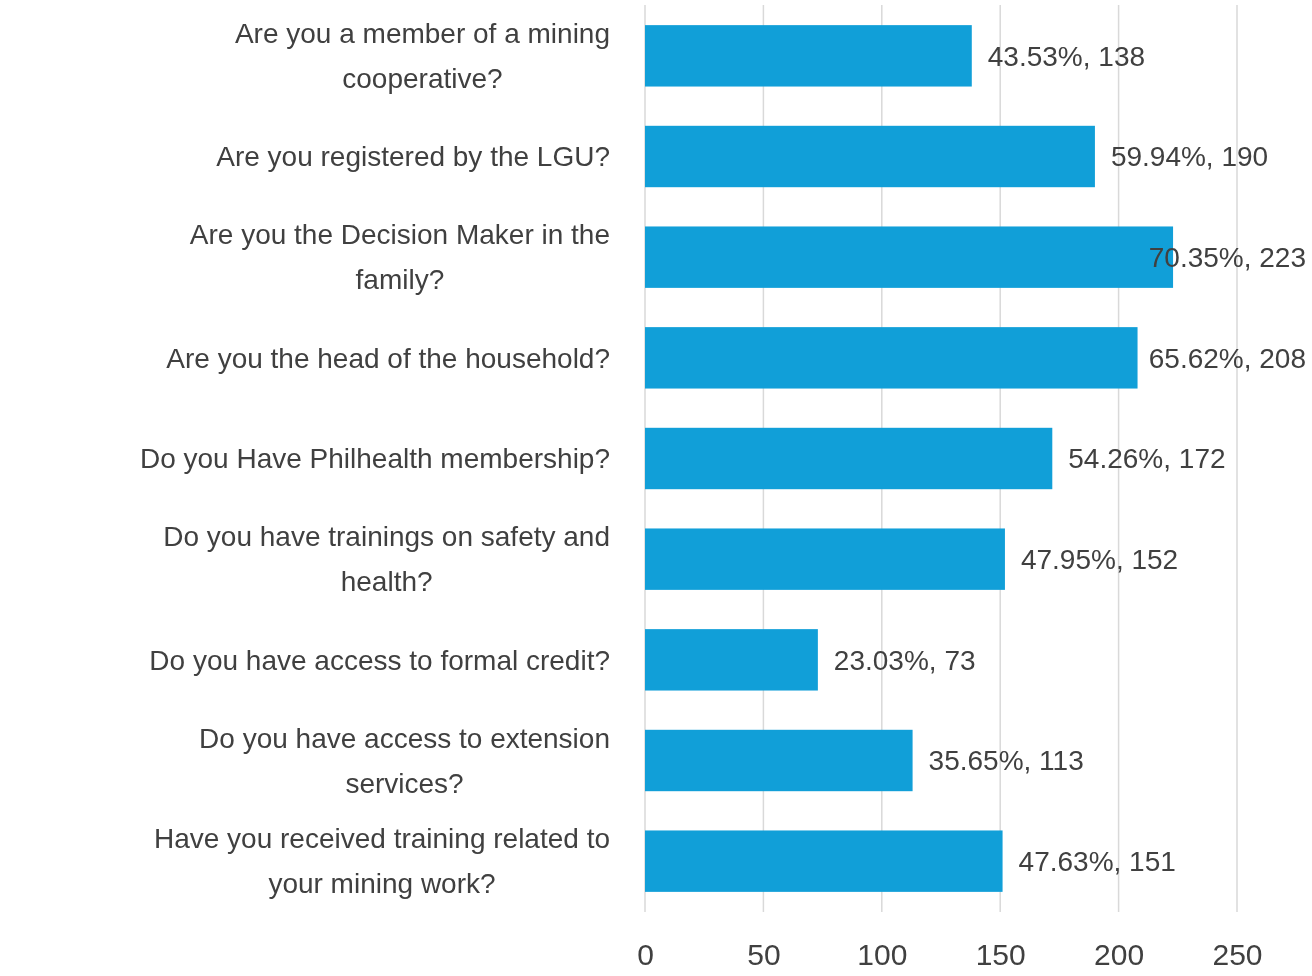 The height and width of the screenshot is (976, 1312). What do you see at coordinates (1000, 955) in the screenshot?
I see `x-tick-label: 150` at bounding box center [1000, 955].